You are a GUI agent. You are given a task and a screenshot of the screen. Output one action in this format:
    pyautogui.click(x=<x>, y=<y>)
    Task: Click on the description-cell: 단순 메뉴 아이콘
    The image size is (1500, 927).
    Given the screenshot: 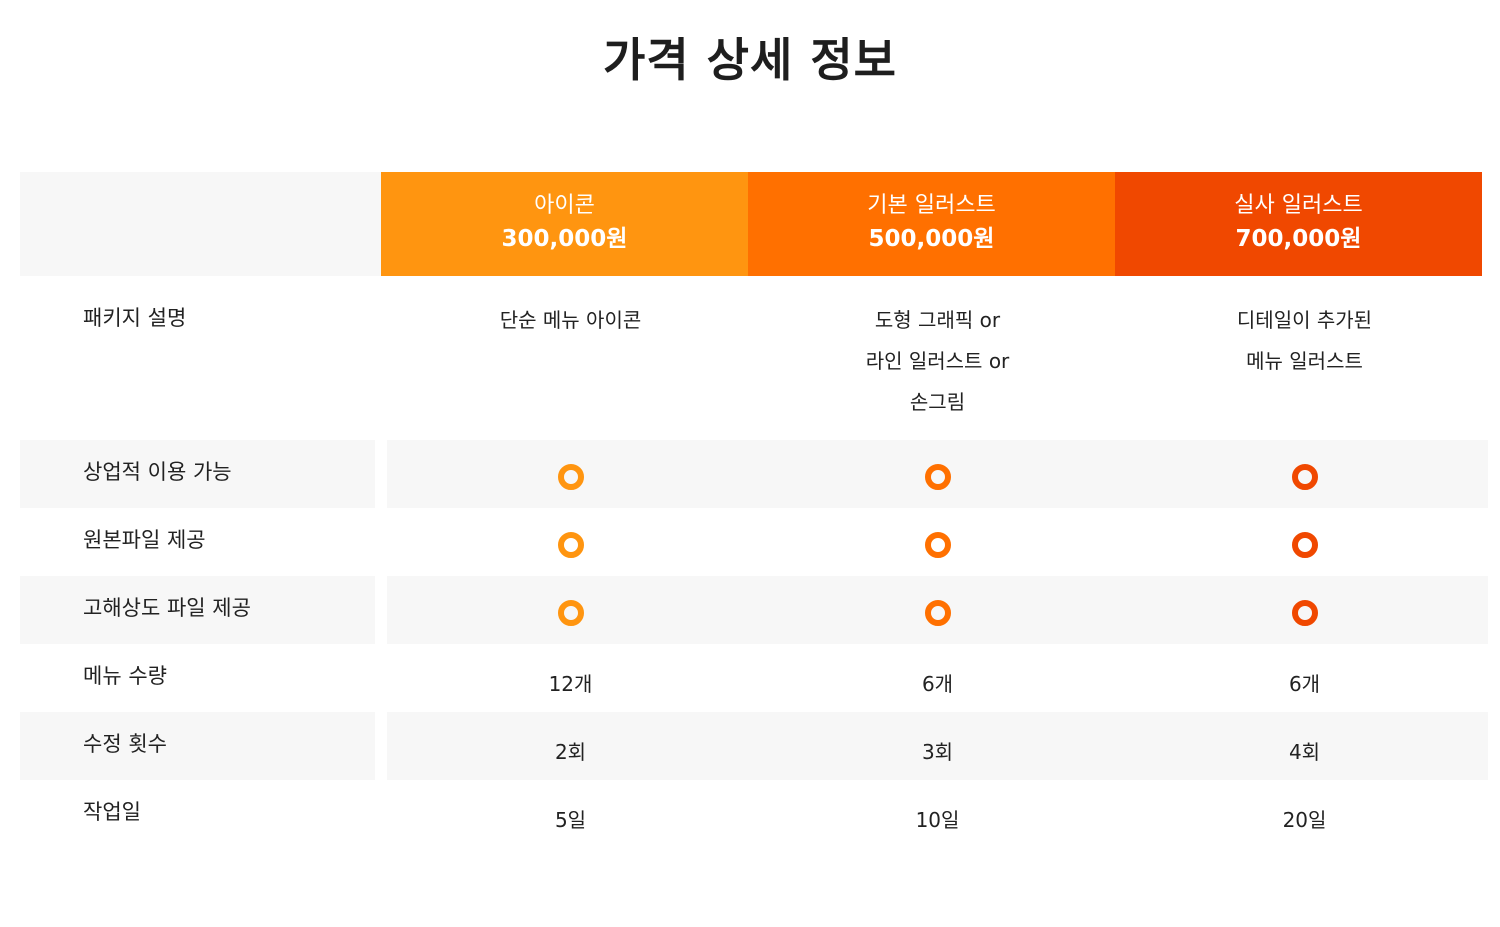 What is the action you would take?
    pyautogui.click(x=570, y=360)
    